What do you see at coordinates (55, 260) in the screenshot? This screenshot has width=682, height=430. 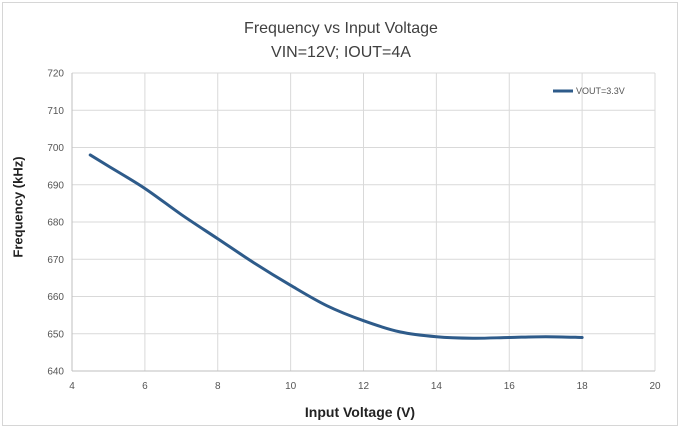 I see `y-tick-label: 670` at bounding box center [55, 260].